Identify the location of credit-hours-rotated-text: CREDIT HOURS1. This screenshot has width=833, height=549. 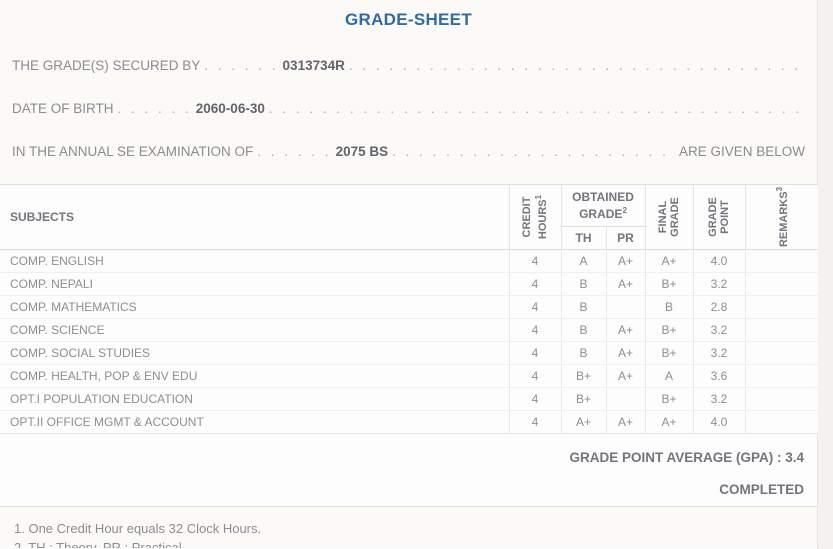
(535, 217).